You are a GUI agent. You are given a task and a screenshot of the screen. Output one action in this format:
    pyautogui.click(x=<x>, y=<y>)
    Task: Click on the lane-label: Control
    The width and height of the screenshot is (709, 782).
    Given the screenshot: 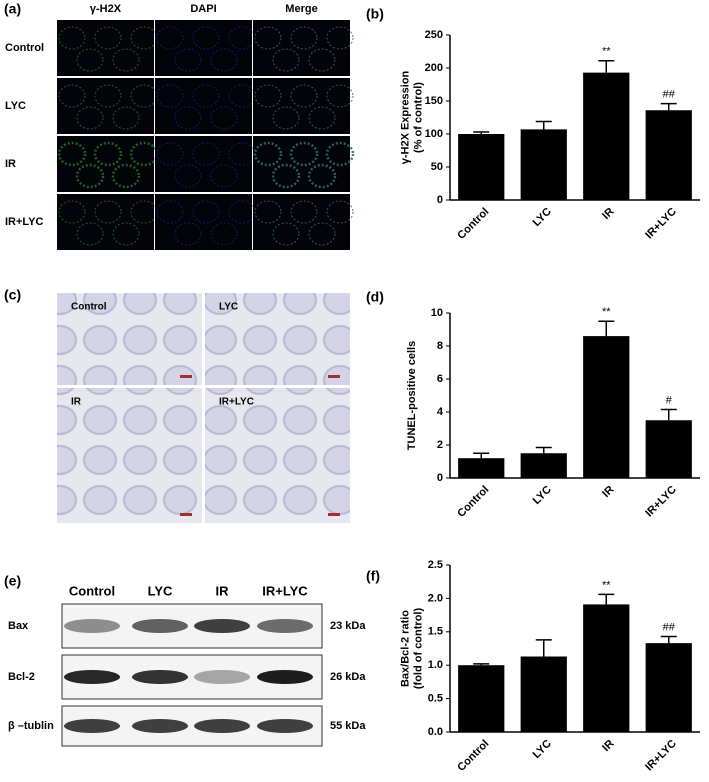 What is the action you would take?
    pyautogui.click(x=92, y=590)
    